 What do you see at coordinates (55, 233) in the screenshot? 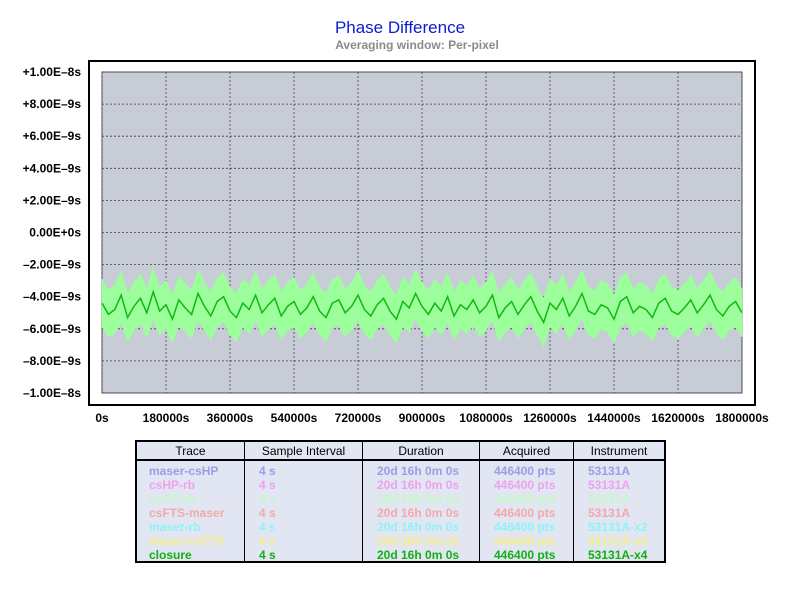
I see `y-tick-label: 0.00E+0s` at bounding box center [55, 233].